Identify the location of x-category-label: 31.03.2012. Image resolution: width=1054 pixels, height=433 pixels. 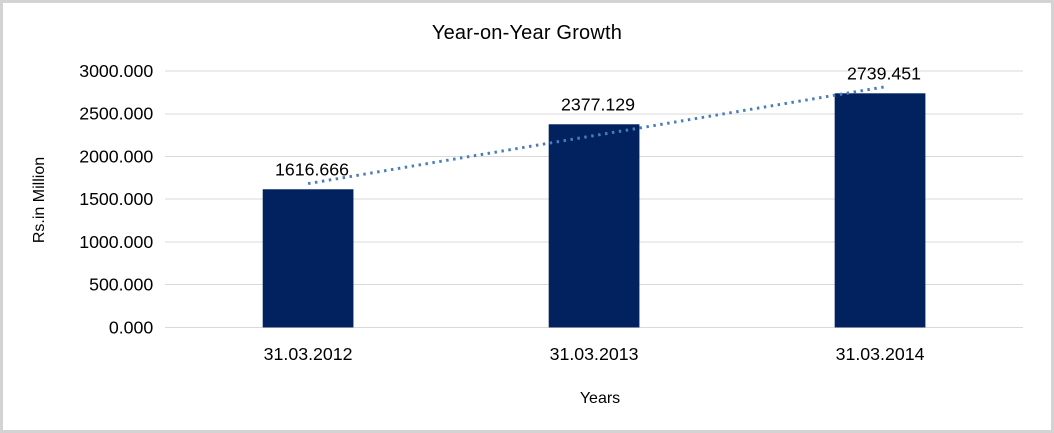
(308, 354).